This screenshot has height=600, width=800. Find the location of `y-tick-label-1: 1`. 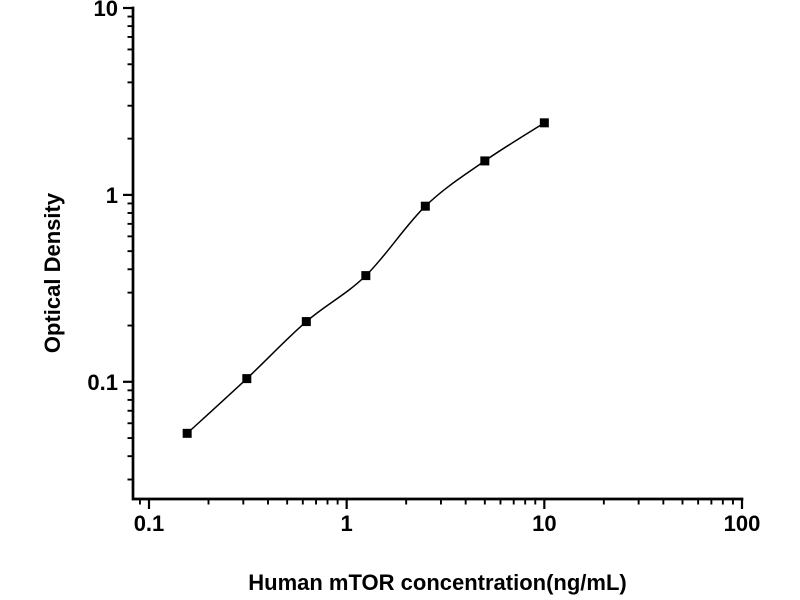

y-tick-label-1: 1 is located at coordinates (112, 195).